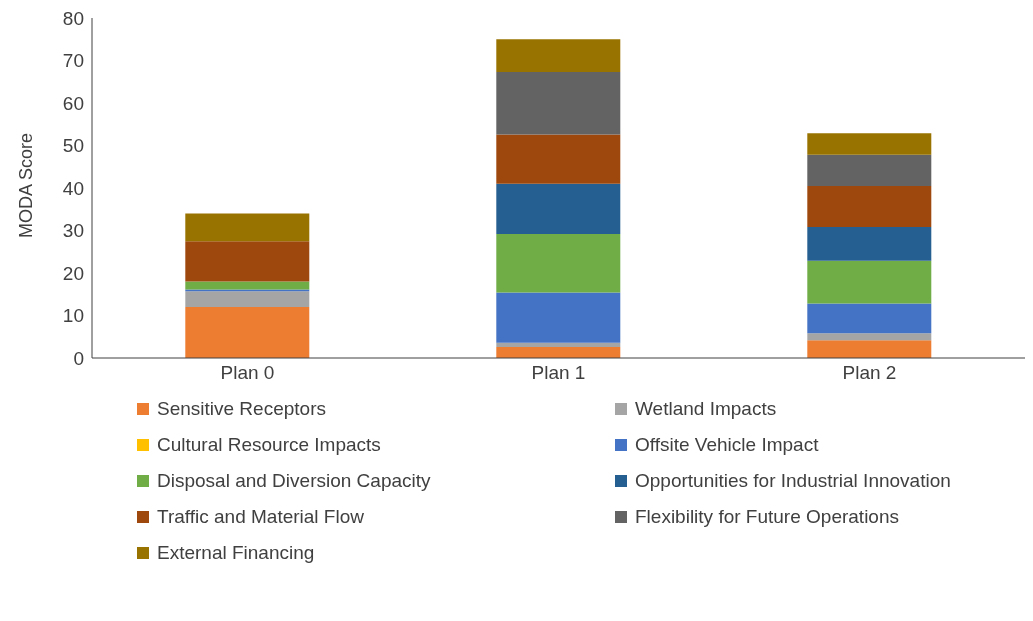 This screenshot has width=1033, height=621. I want to click on legend-label: Sensitive Receptors, so click(241, 409).